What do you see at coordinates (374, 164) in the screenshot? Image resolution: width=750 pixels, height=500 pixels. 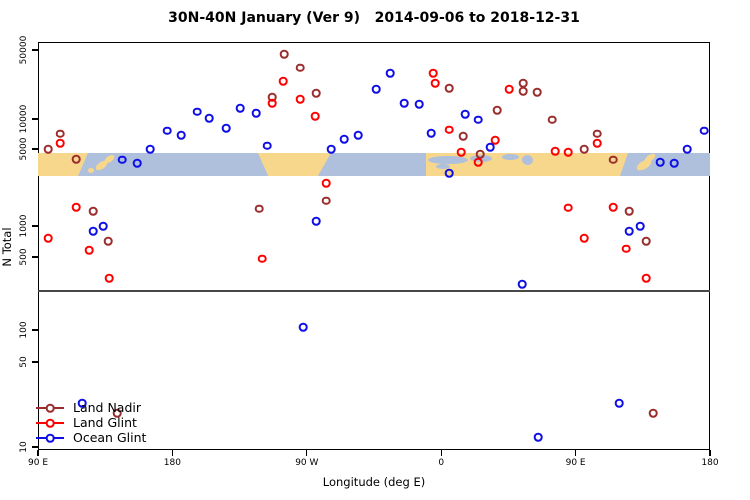 I see `world-map-strip-30n-40n` at bounding box center [374, 164].